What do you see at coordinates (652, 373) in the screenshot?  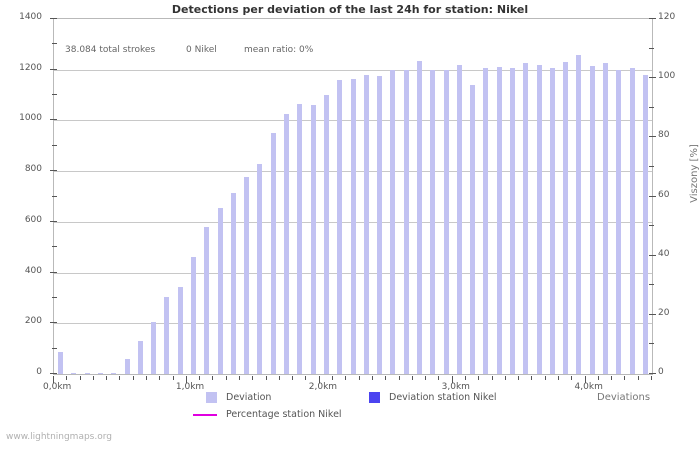 I see `y2-axis-tick` at bounding box center [652, 373].